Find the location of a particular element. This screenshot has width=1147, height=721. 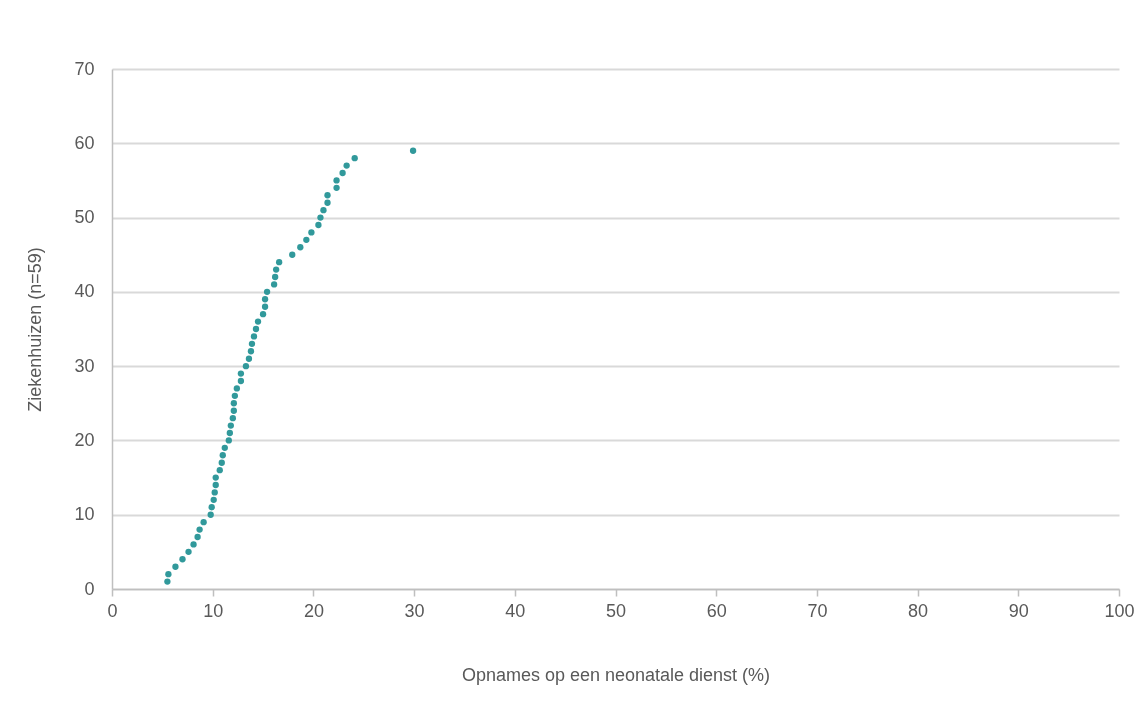

y-axis-title: Ziekenhuizen (n=59) is located at coordinates (34, 329).